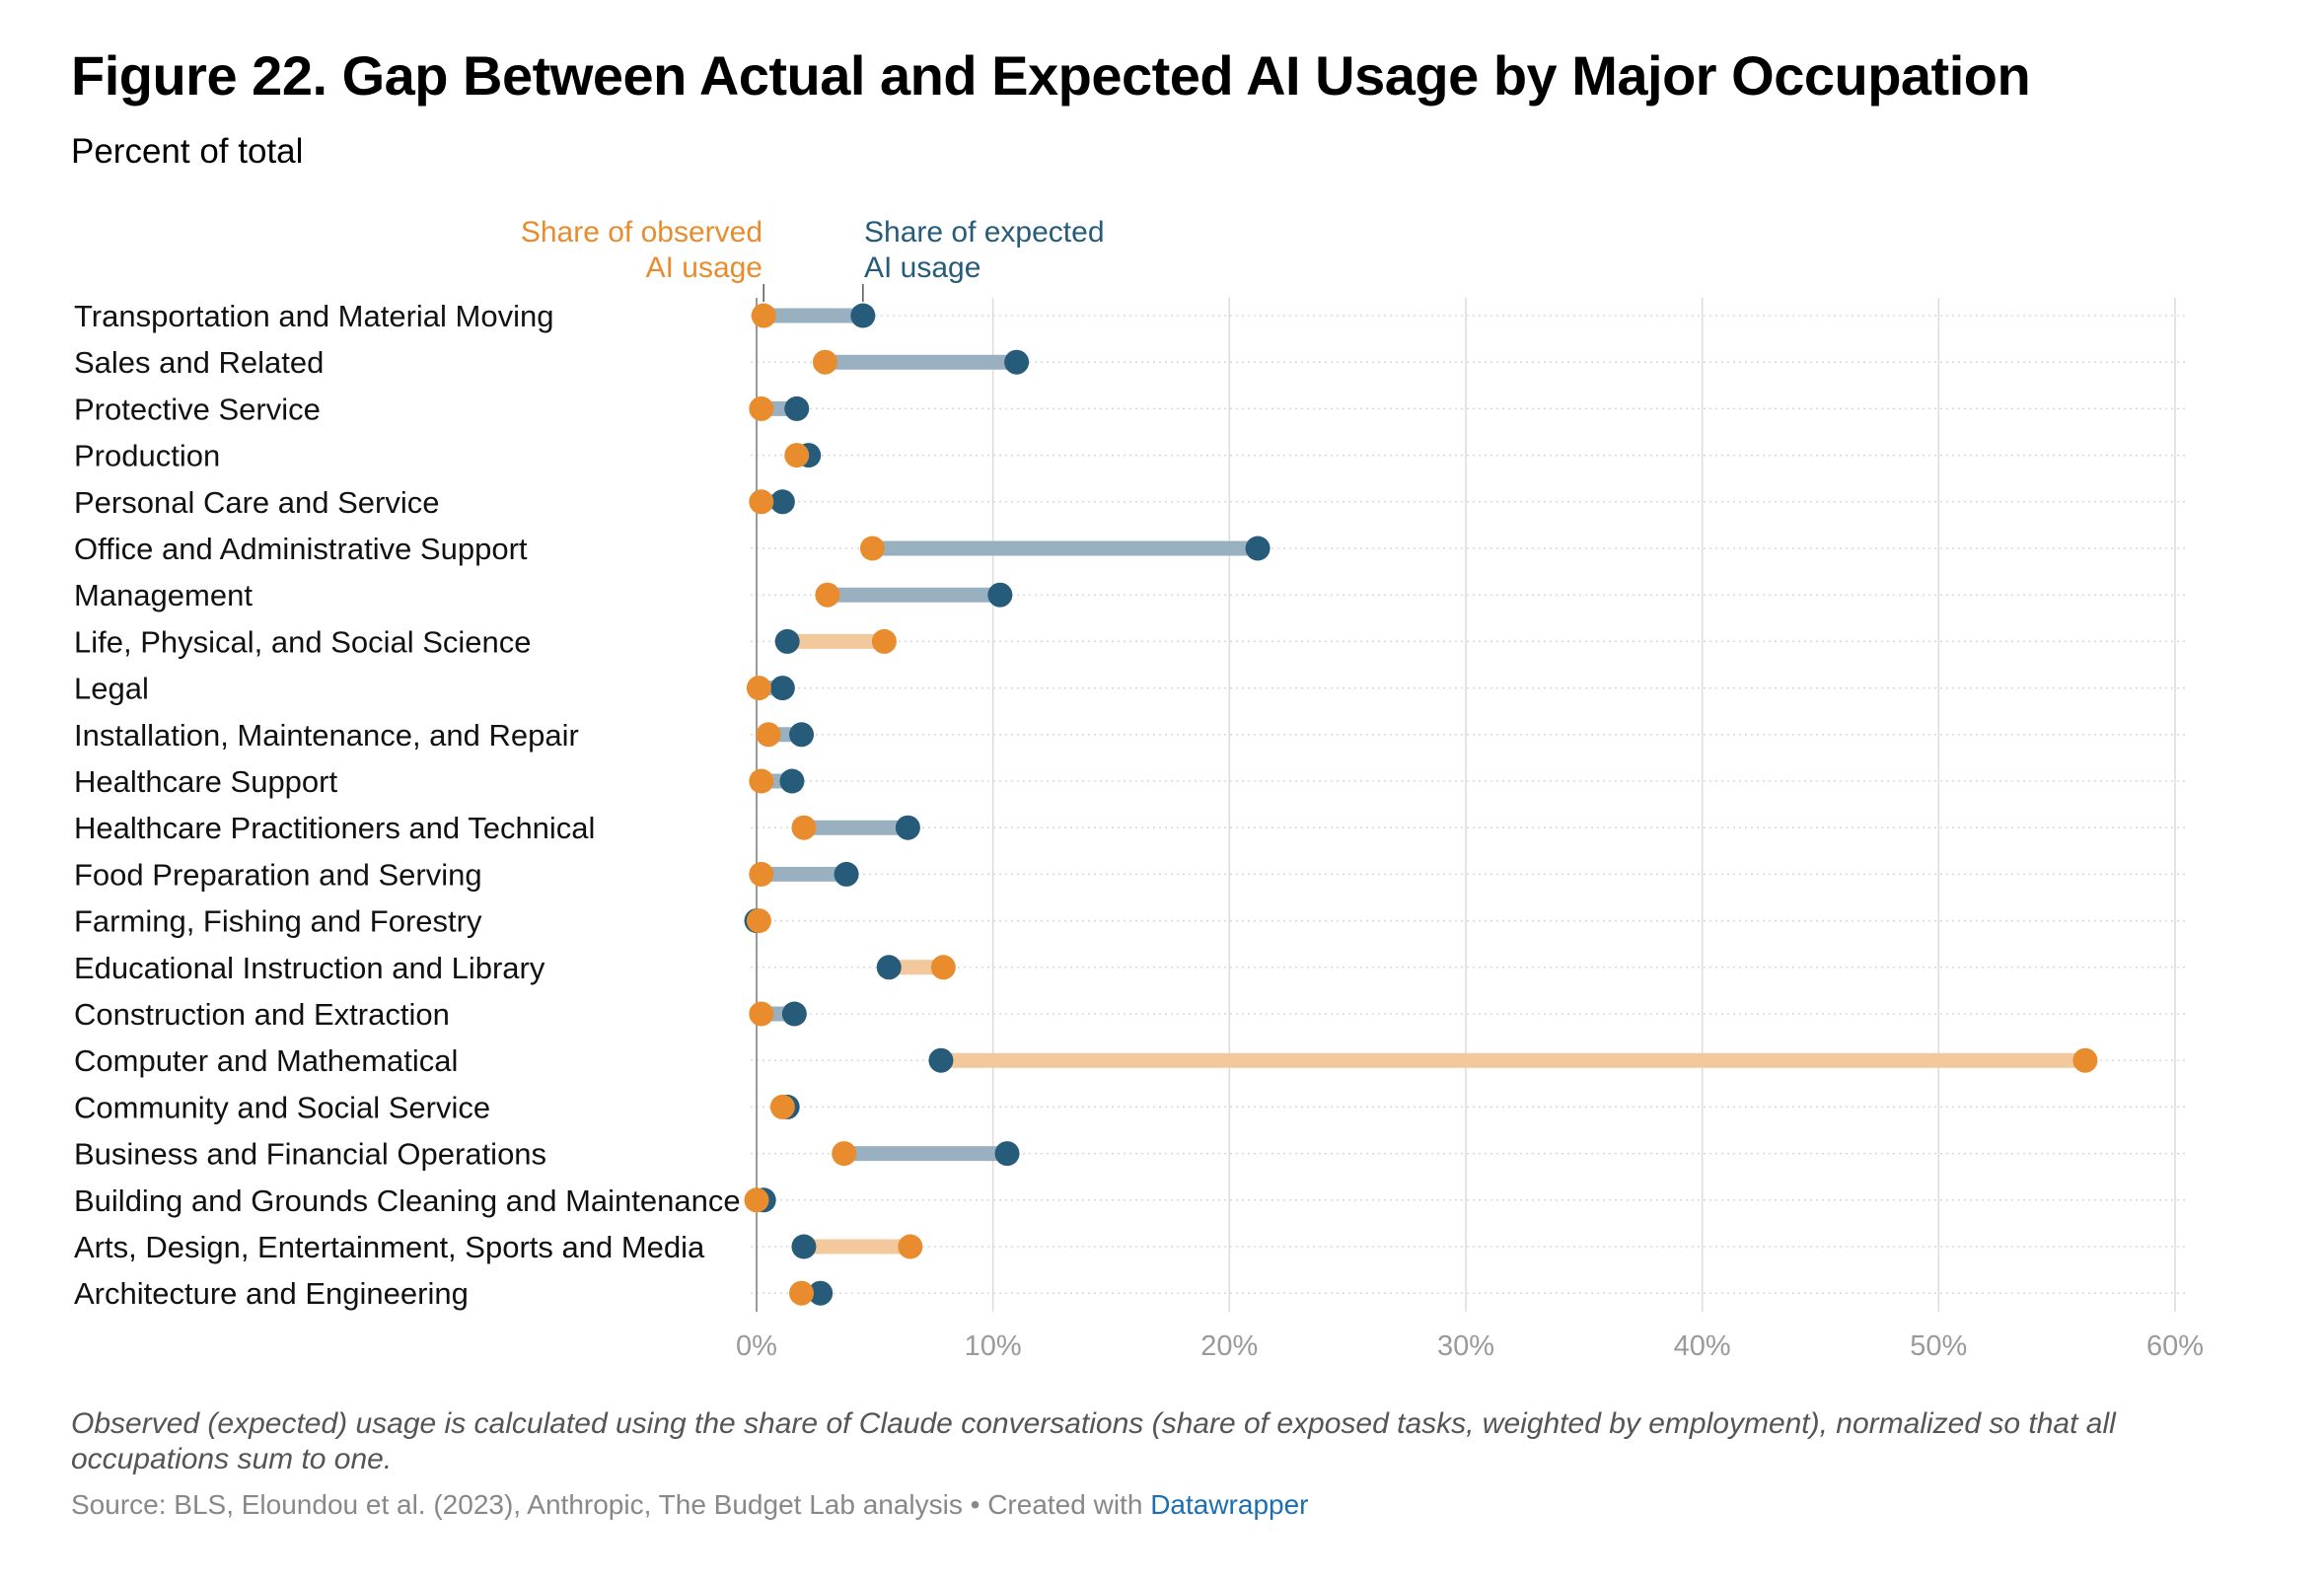 The height and width of the screenshot is (1578, 2324). I want to click on occupation-label: Educational Instruction and Library, so click(309, 968).